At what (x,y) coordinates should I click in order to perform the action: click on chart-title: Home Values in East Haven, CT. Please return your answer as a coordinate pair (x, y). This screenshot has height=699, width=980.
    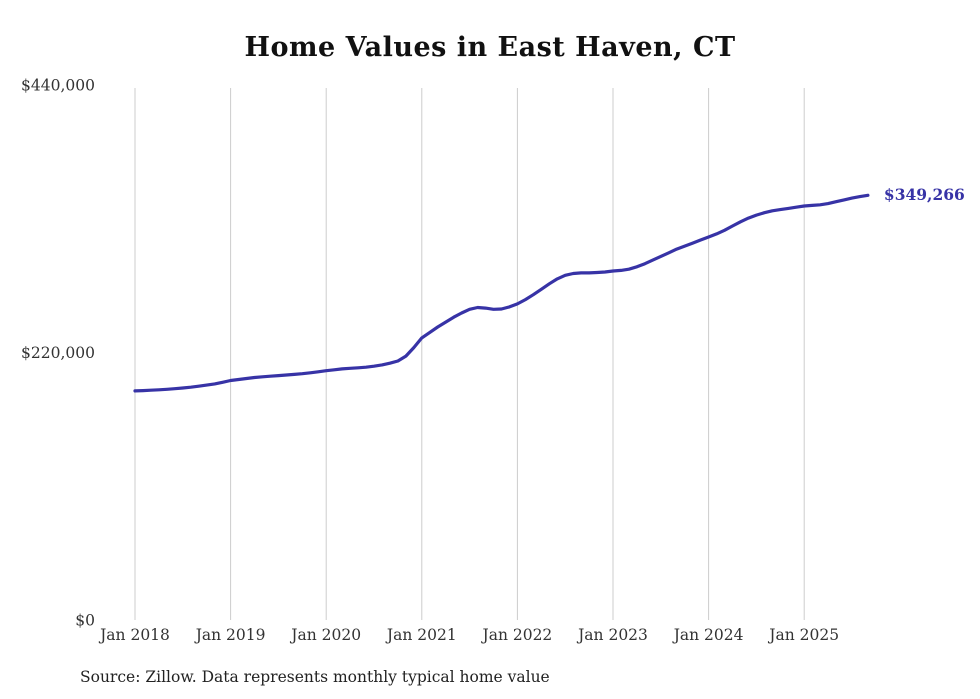
    Looking at the image, I should click on (490, 47).